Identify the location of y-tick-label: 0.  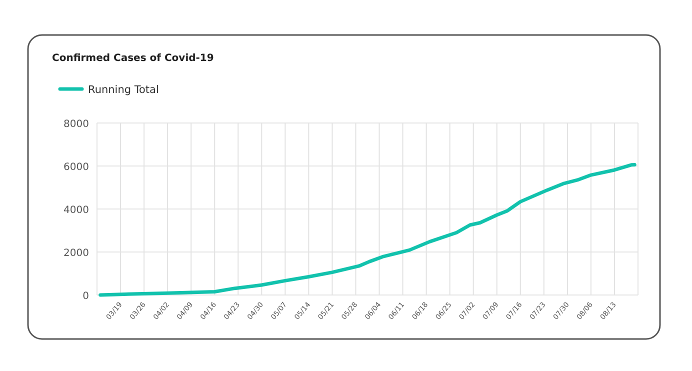
(85, 296).